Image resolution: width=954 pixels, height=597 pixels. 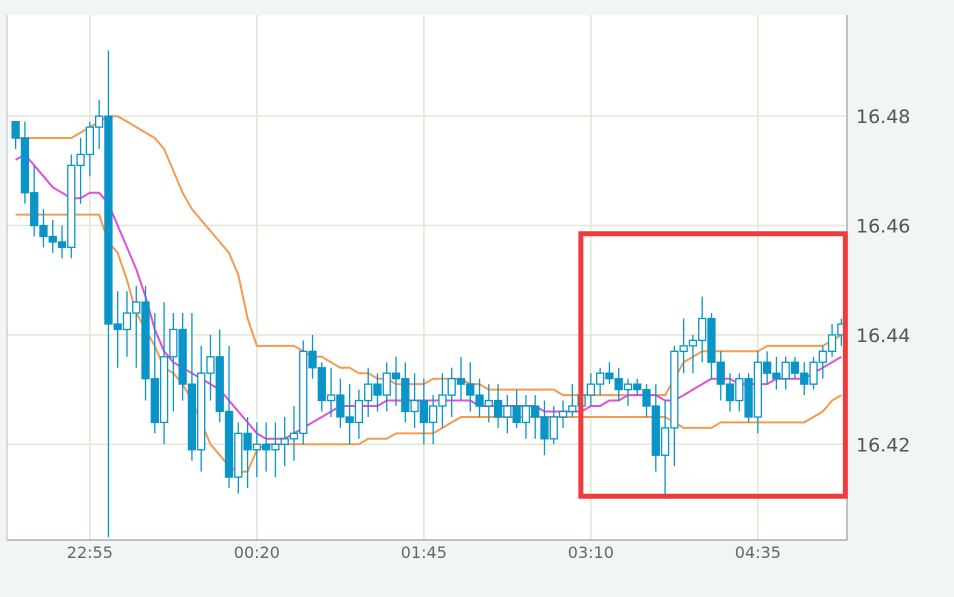 What do you see at coordinates (883, 117) in the screenshot?
I see `y-tick-label: 16.48` at bounding box center [883, 117].